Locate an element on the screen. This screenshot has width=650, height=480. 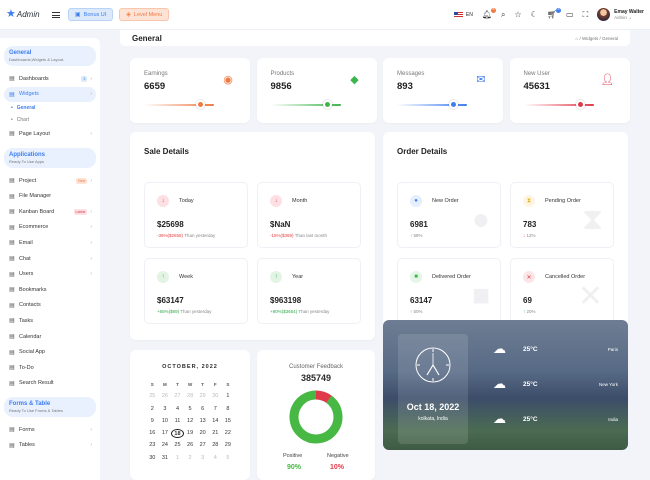
calendar-date: 17 is located at coordinates (164, 433).